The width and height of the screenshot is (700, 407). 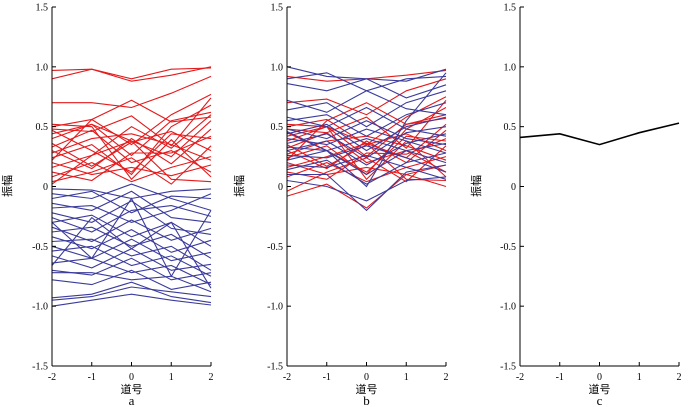 I want to click on series-line-mean, so click(x=599, y=134).